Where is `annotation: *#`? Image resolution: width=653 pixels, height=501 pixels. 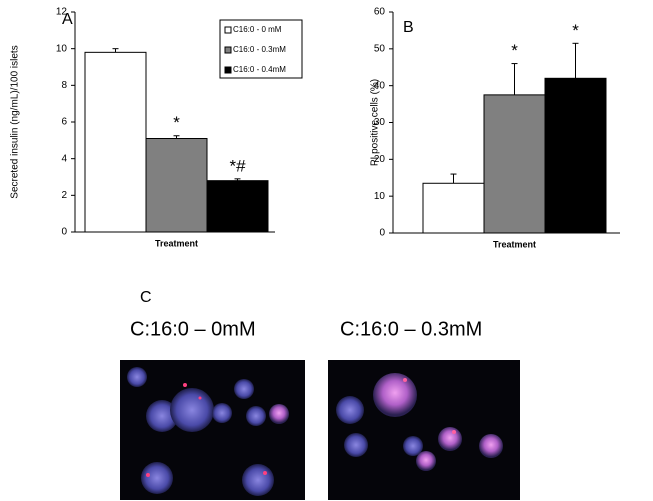 annotation: *# is located at coordinates (237, 165).